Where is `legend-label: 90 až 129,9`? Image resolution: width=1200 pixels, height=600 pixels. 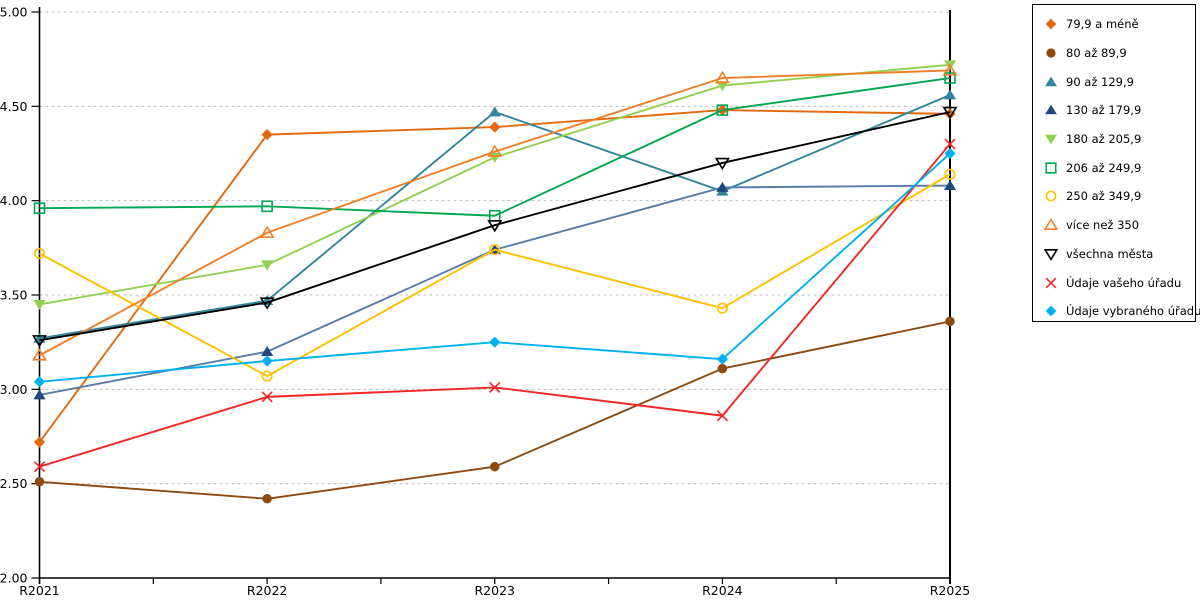
legend-label: 90 až 129,9 is located at coordinates (1100, 81).